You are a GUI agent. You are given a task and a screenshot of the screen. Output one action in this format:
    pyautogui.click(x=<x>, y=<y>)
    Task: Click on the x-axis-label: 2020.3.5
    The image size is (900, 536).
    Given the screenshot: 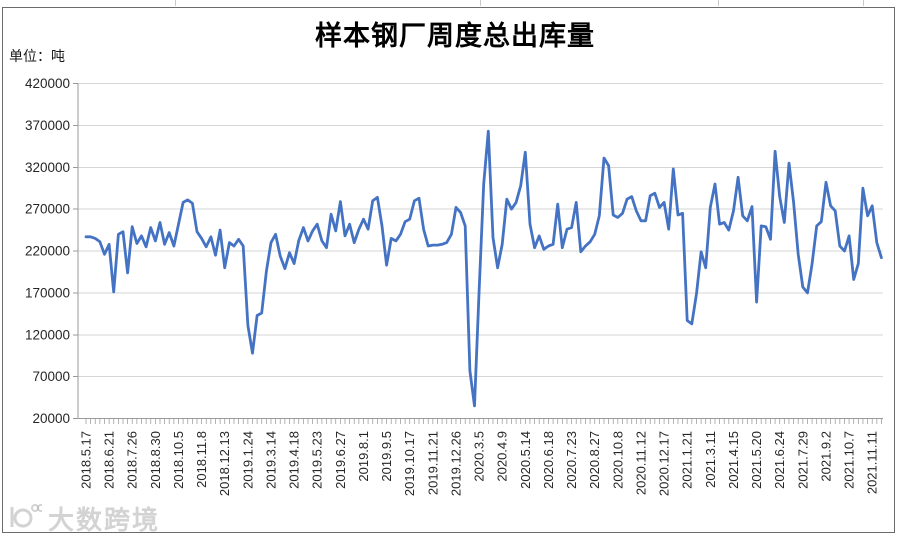 What is the action you would take?
    pyautogui.click(x=479, y=456)
    